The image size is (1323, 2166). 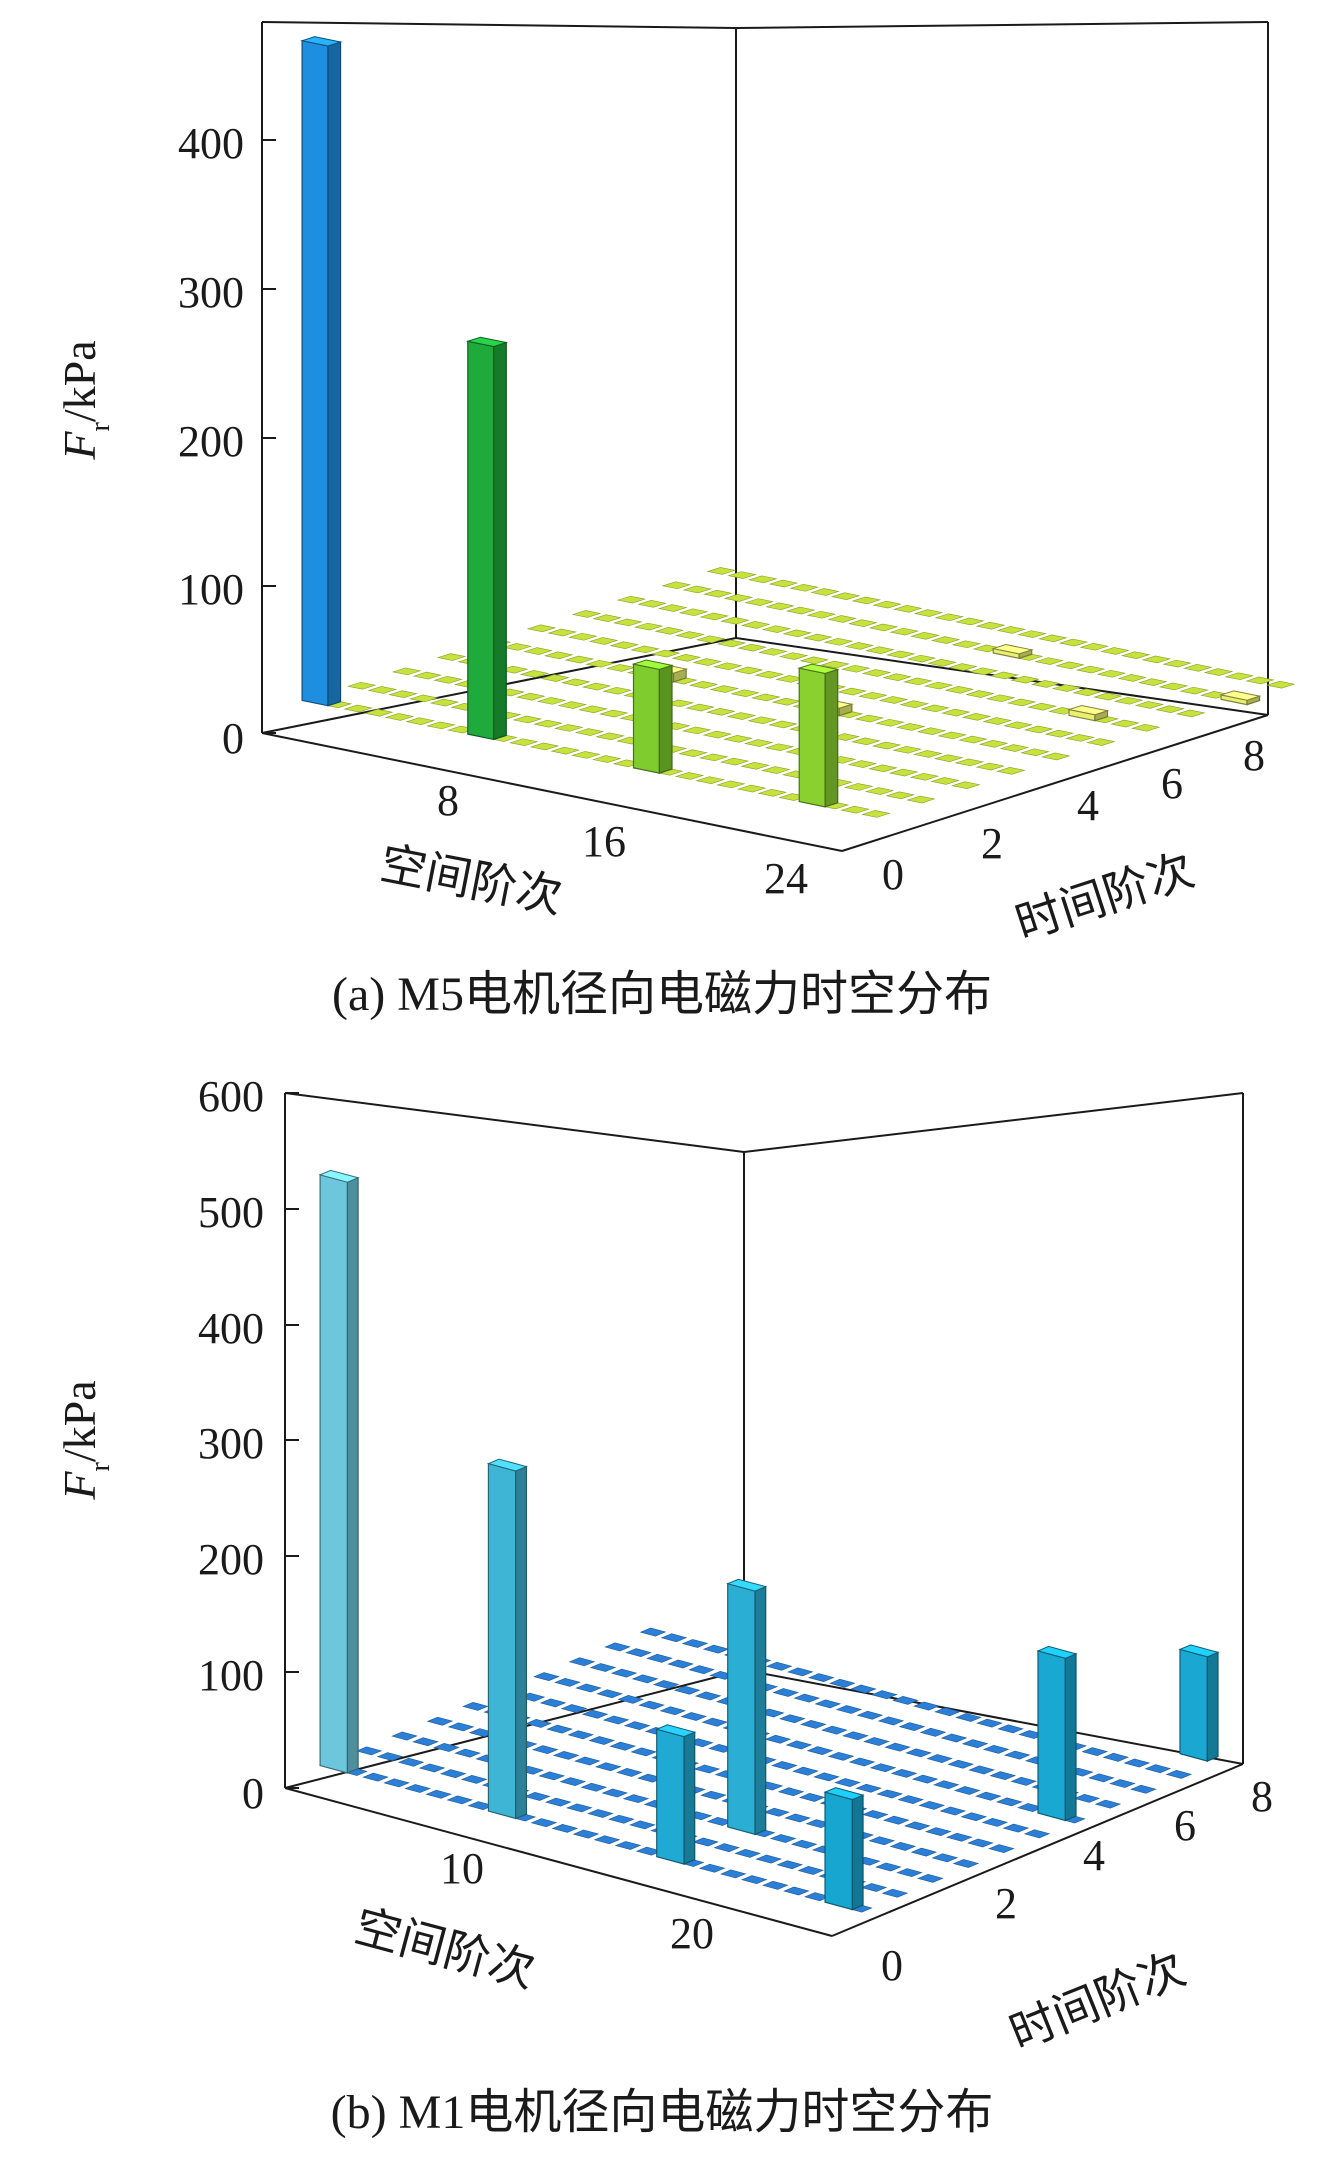 I want to click on panel-b-floor-back-right, so click(x=993, y=1717).